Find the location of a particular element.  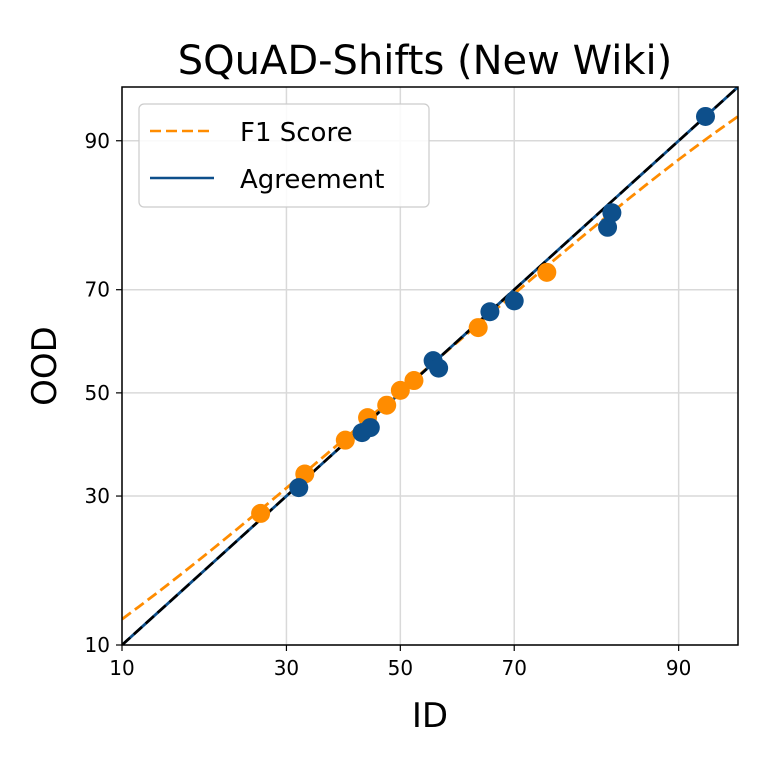

y-tick-label: 30 is located at coordinates (97, 496).